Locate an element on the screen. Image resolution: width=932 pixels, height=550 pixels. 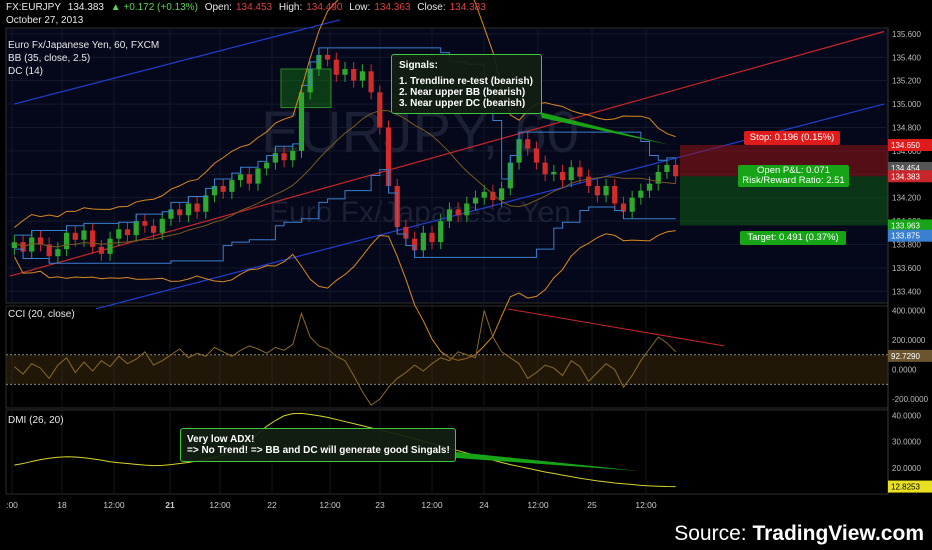
y-tick-label: 135.400 is located at coordinates (906, 57).